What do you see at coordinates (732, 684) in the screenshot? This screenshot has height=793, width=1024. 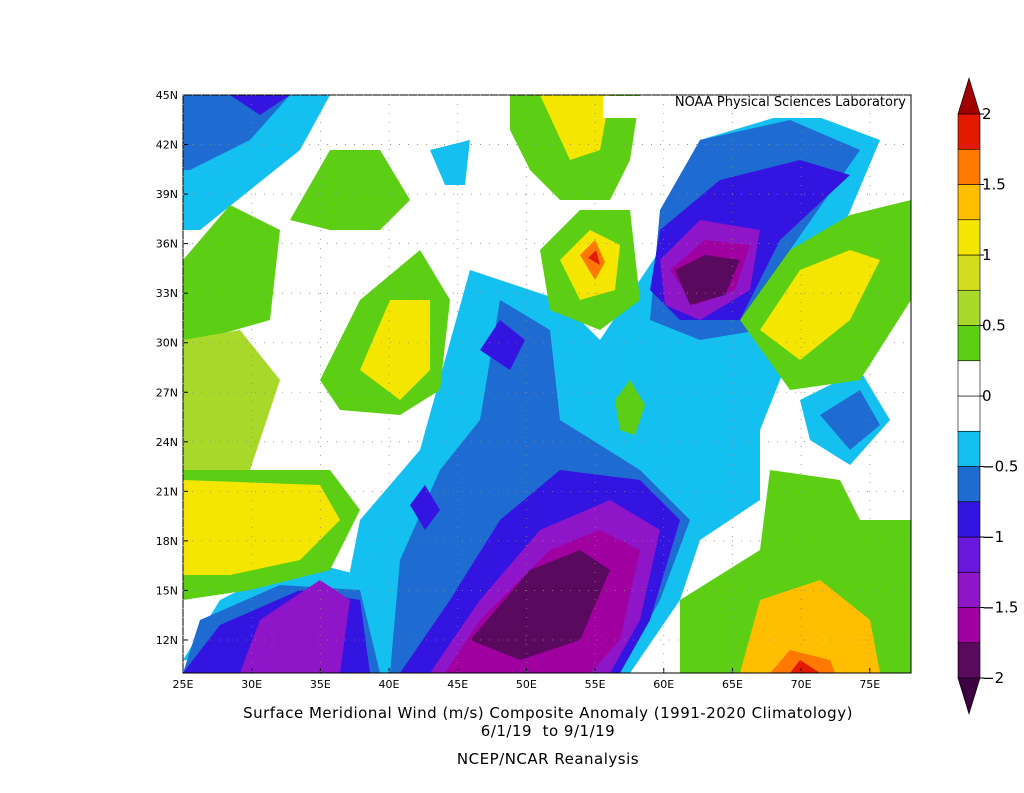 I see `x-tick-label: 65E` at bounding box center [732, 684].